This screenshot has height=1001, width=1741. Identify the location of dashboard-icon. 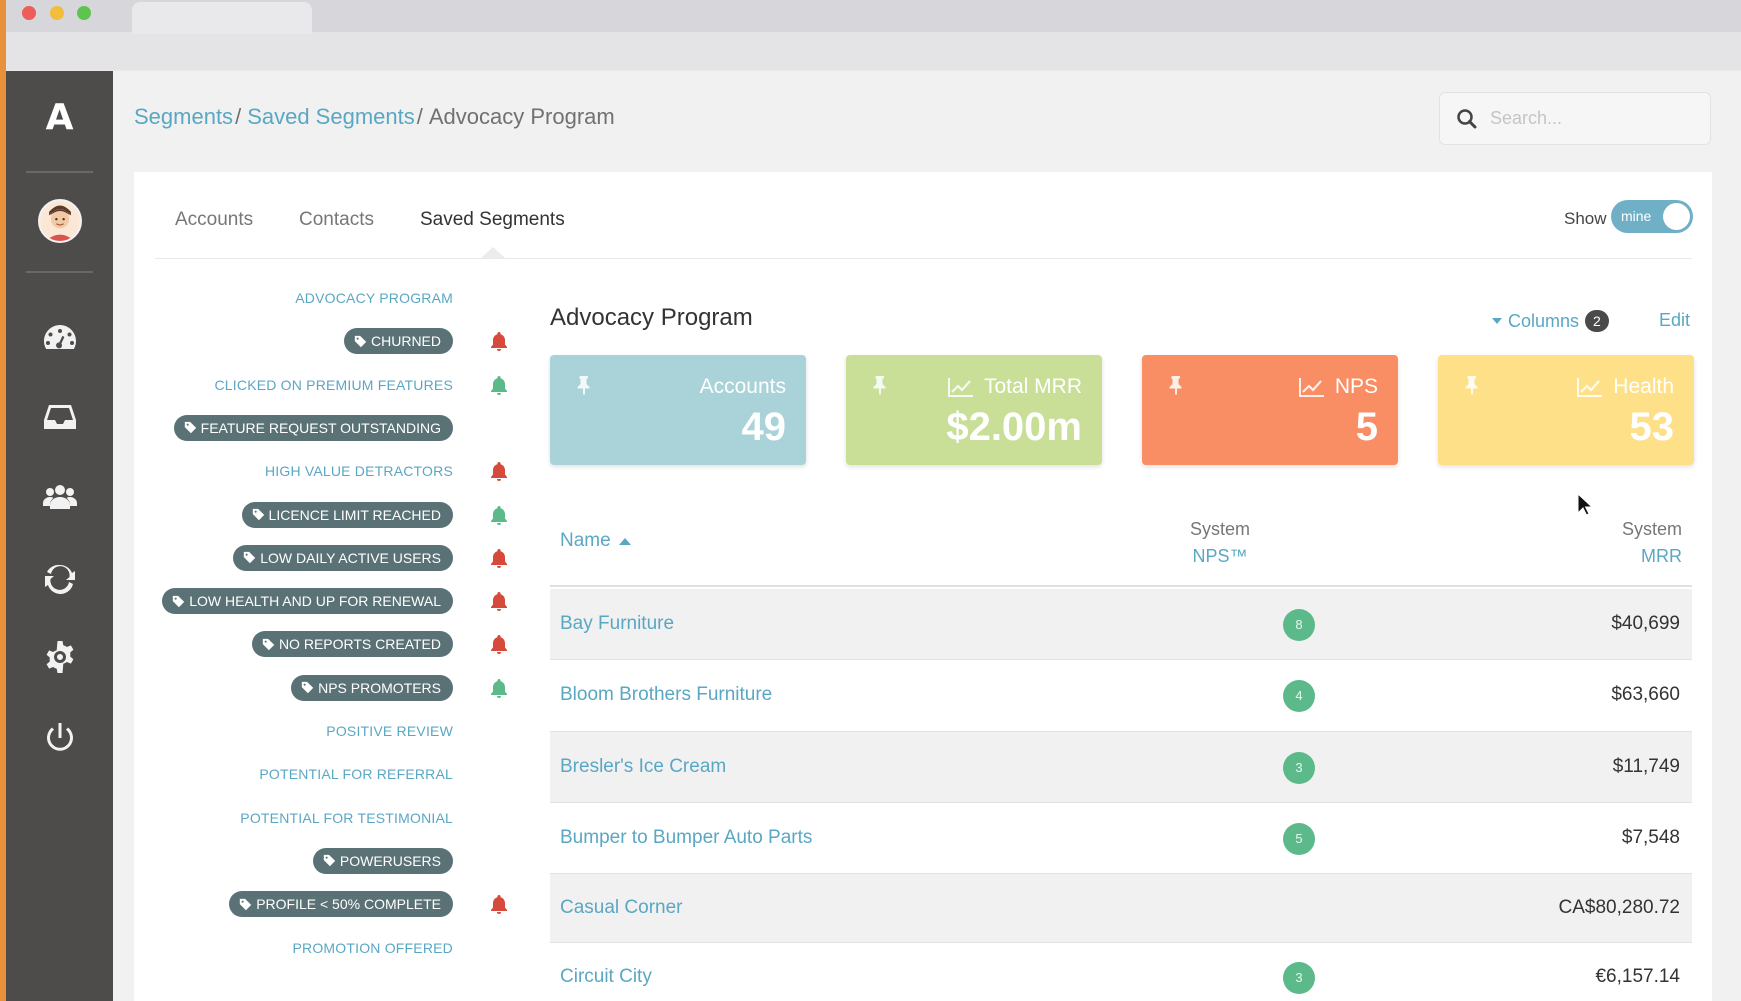
(60, 337).